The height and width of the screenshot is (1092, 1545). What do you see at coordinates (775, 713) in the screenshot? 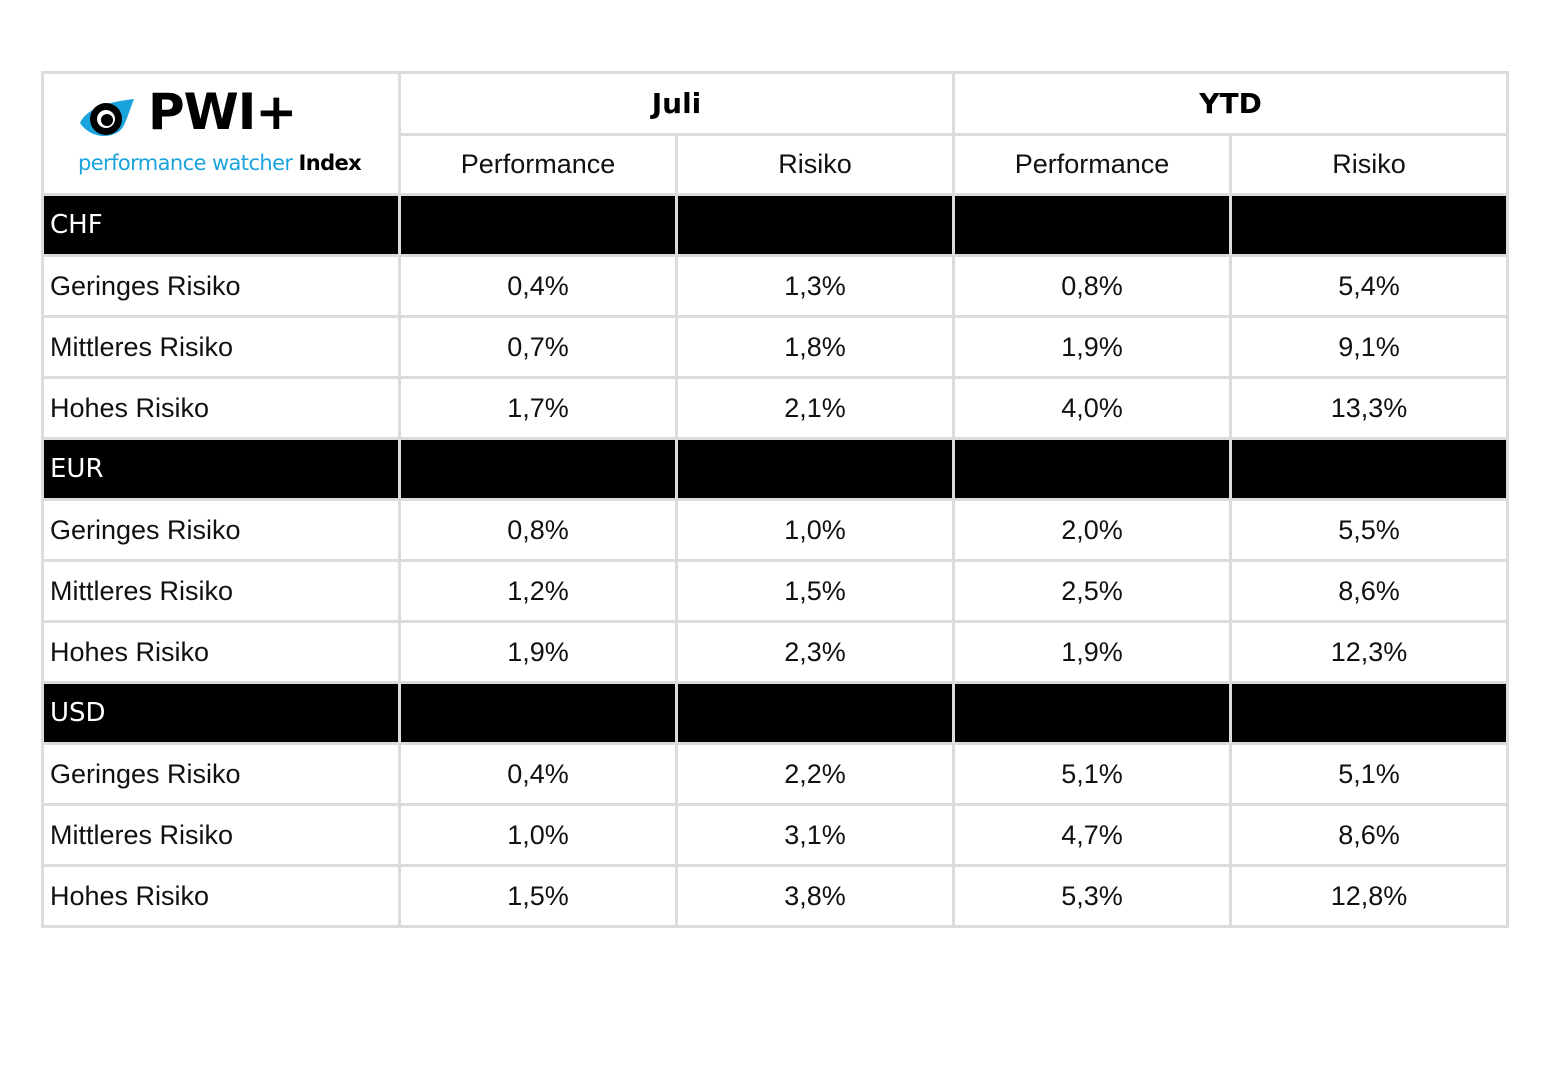
I see `section-row-usd: USD` at bounding box center [775, 713].